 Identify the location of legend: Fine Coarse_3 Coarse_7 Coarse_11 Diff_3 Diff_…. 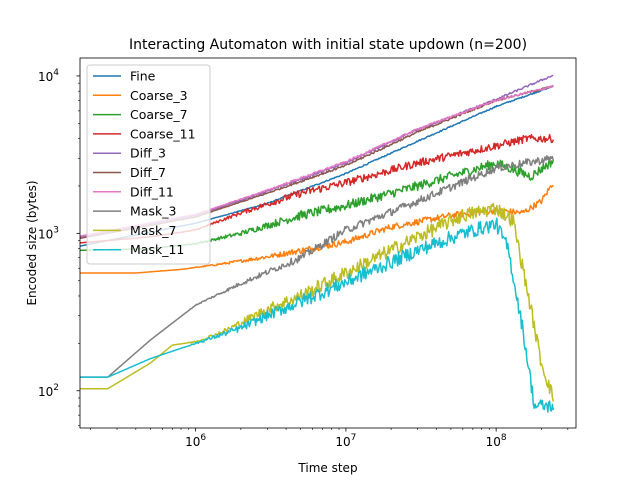
(148, 164).